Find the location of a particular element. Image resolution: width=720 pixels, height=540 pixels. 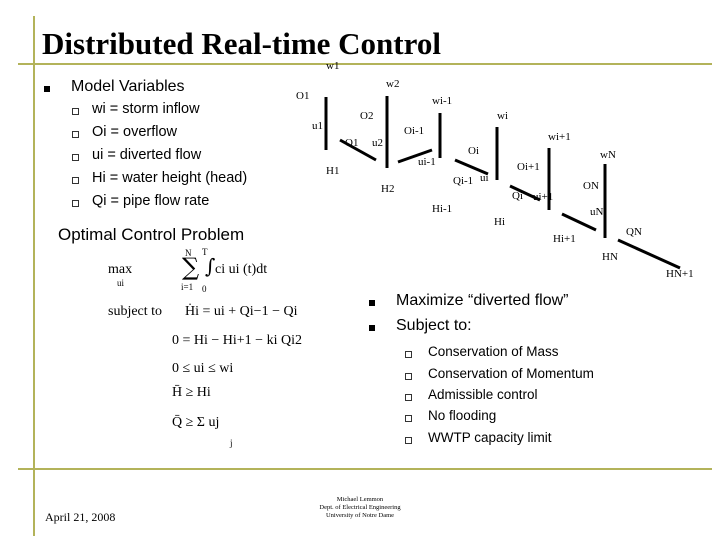

label-Oi-1: Oi-1 is located at coordinates (414, 131).